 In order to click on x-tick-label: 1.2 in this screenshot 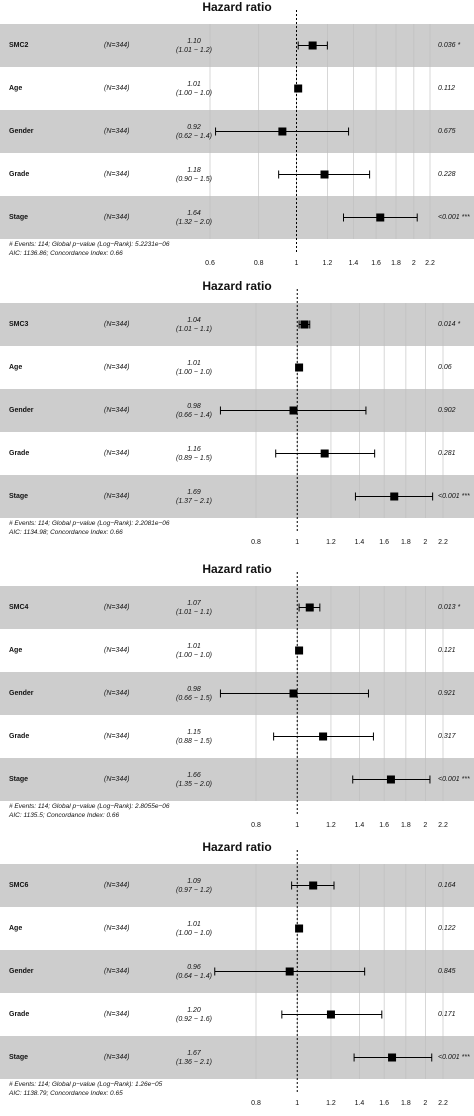, I will do `click(331, 542)`.